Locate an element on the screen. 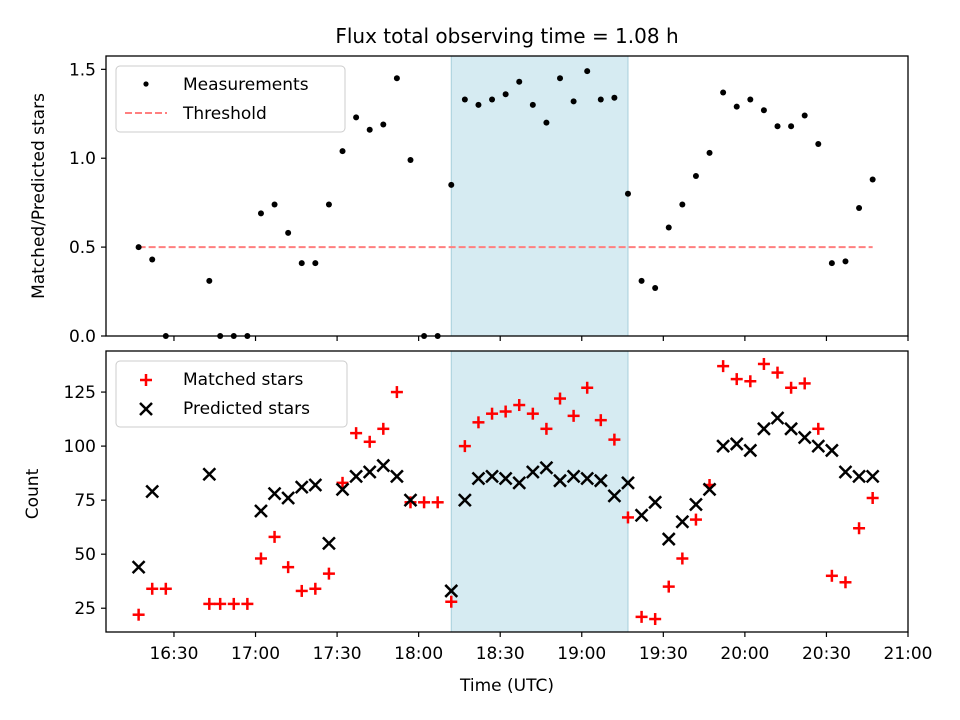  x-tick-label: 17:30 is located at coordinates (337, 654).